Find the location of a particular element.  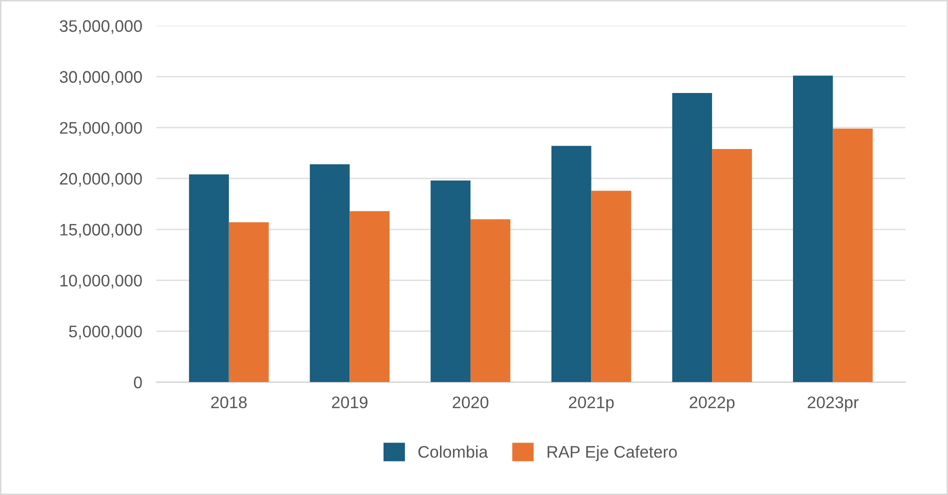

y-tick-label: 10,000,000 is located at coordinates (101, 281).